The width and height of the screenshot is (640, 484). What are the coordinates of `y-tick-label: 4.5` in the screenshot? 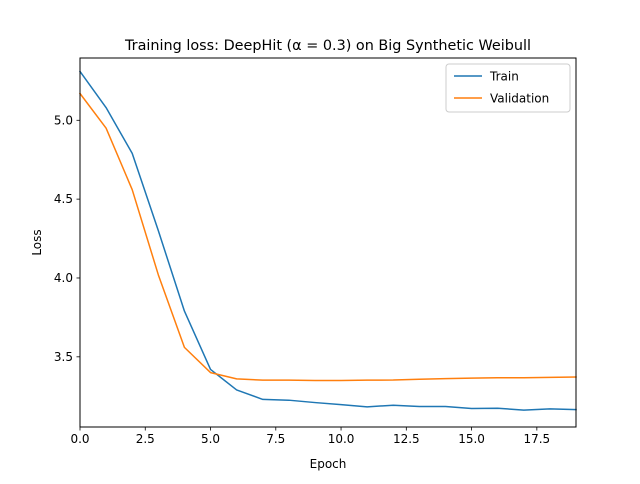 It's located at (63, 199).